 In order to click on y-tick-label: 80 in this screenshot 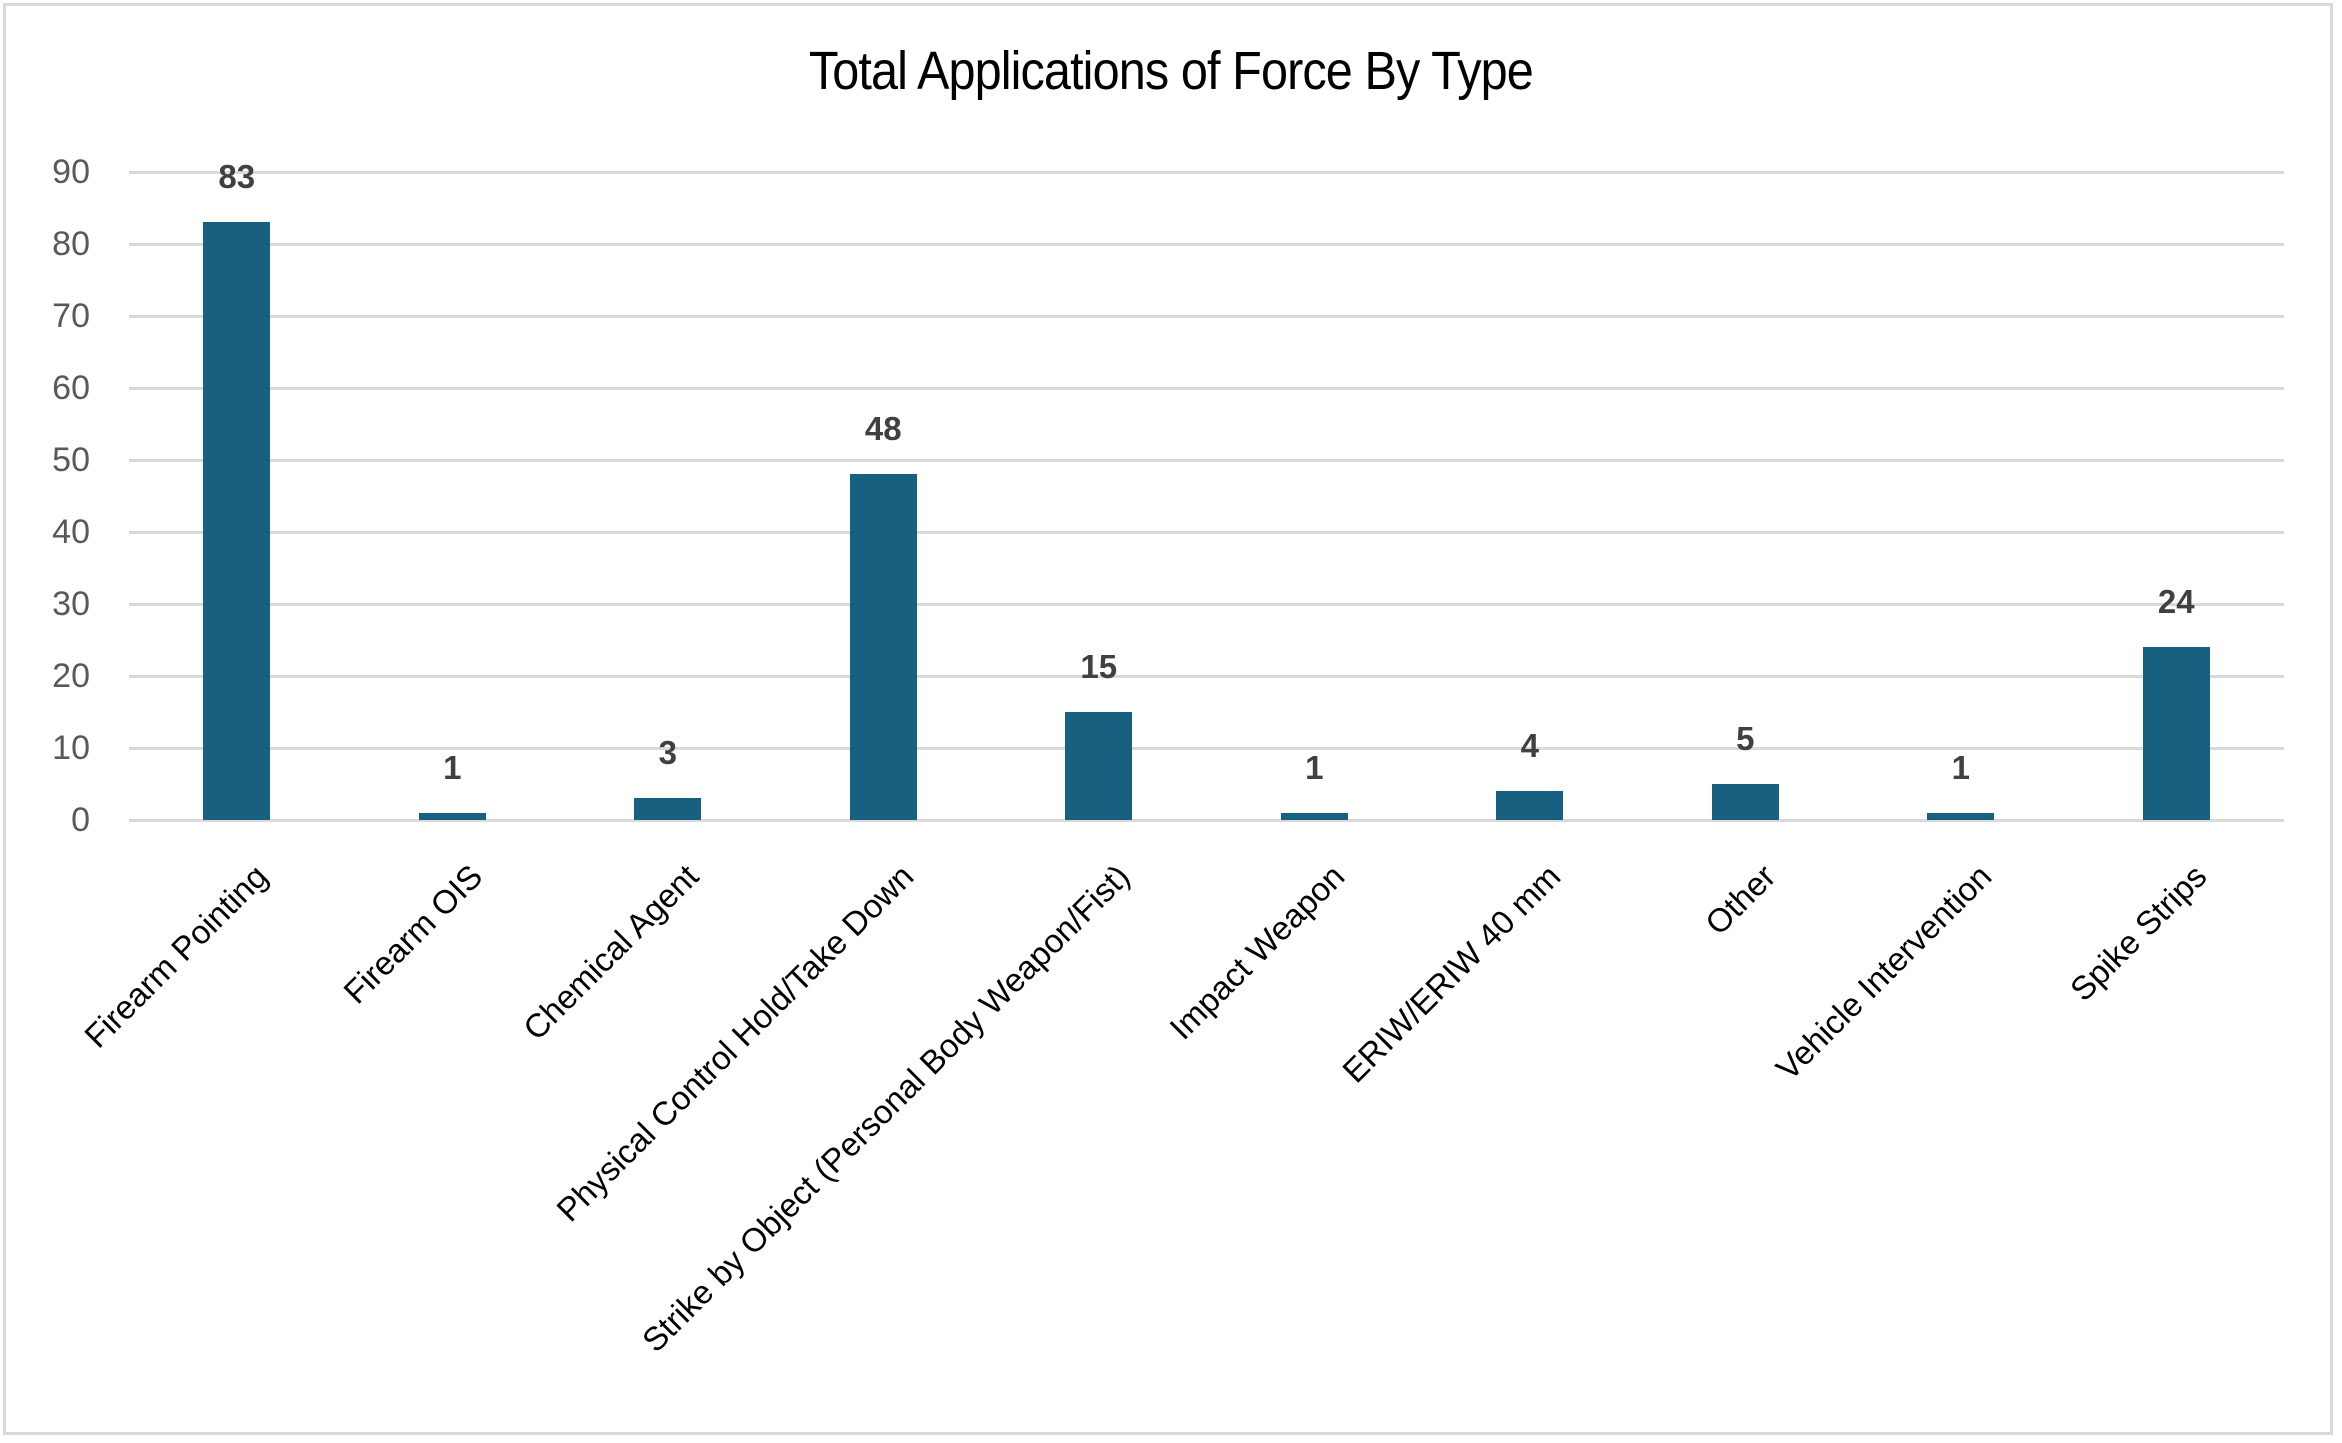, I will do `click(71, 244)`.